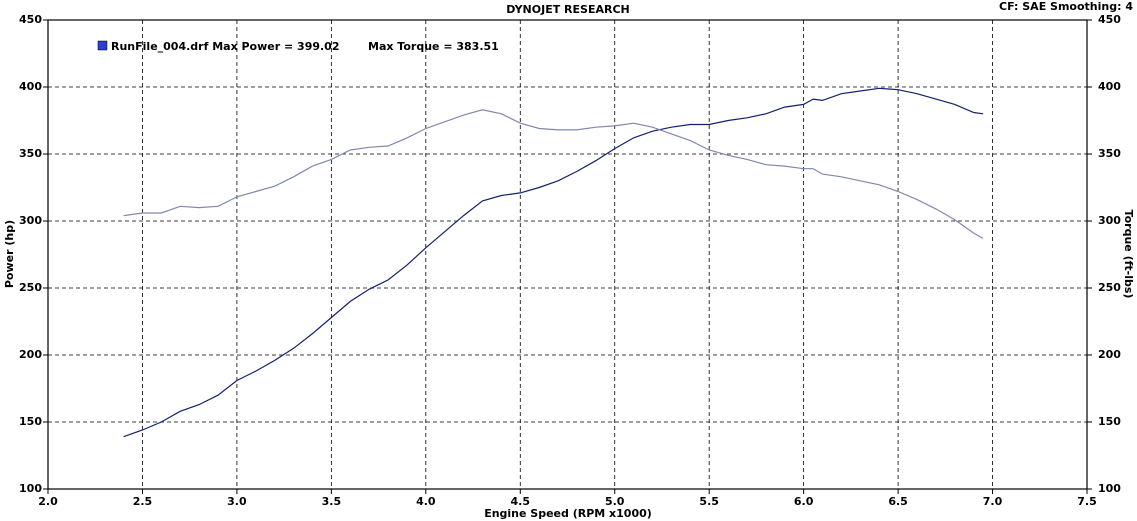 This screenshot has height=521, width=1137. What do you see at coordinates (30, 86) in the screenshot?
I see `y-tick-label: 400` at bounding box center [30, 86].